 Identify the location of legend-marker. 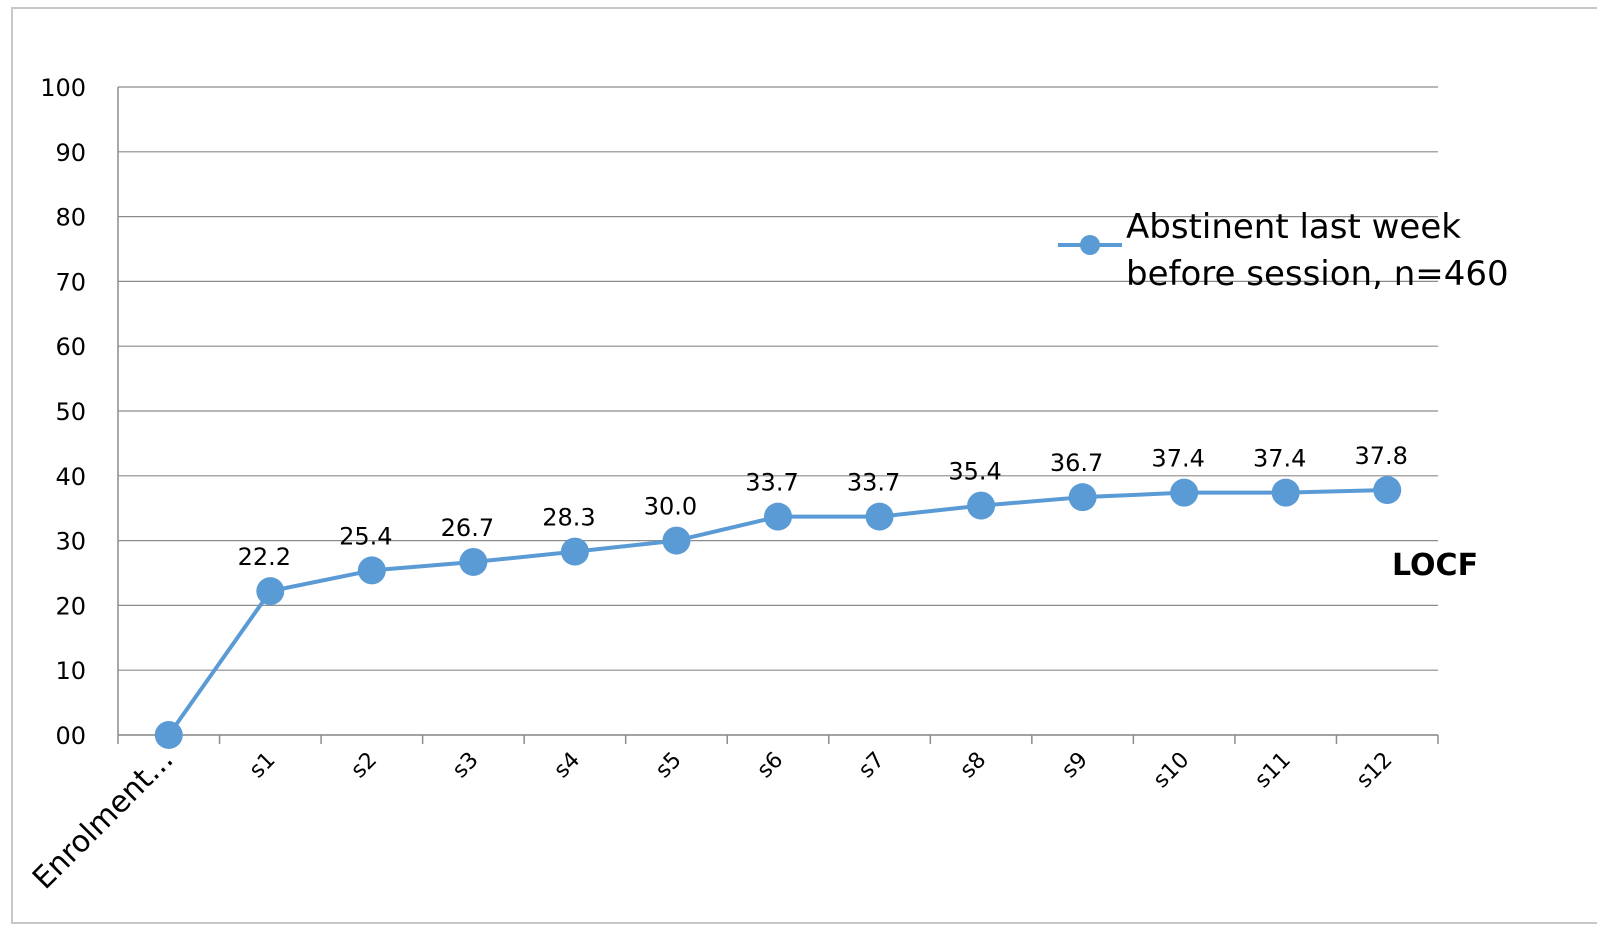
(1090, 245).